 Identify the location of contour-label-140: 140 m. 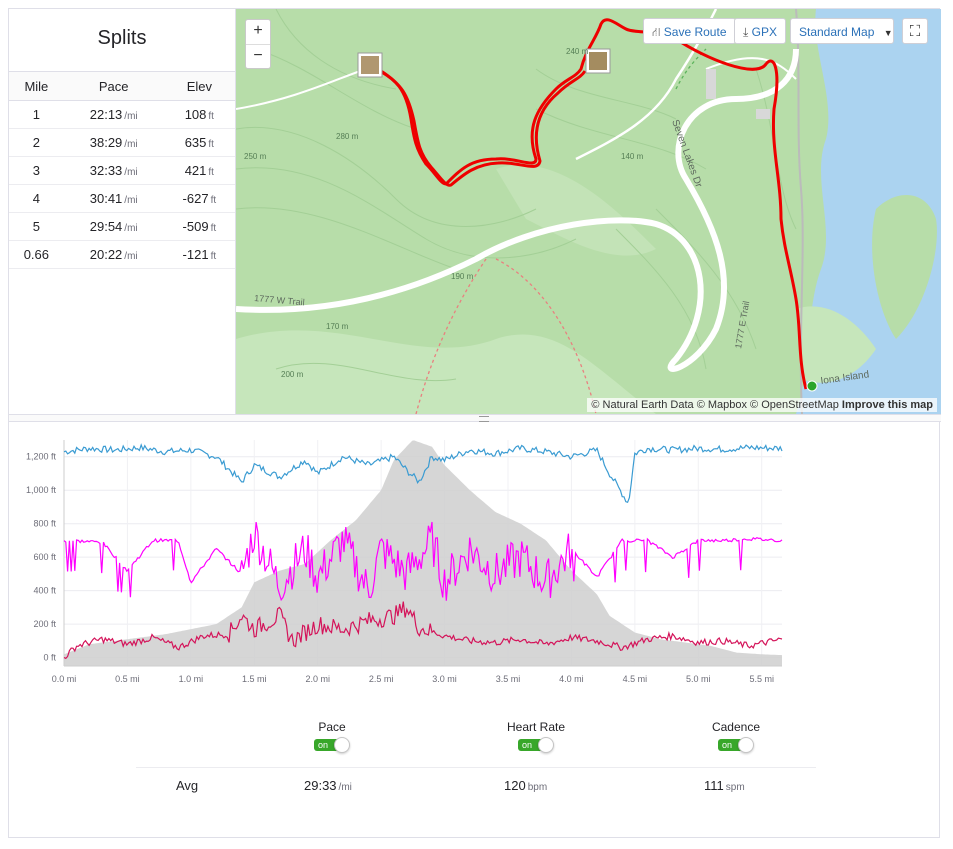
(632, 156).